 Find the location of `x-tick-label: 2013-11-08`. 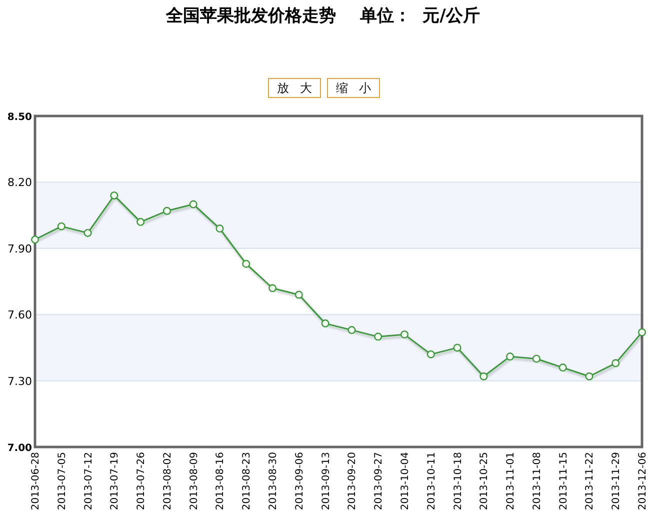

x-tick-label: 2013-11-08 is located at coordinates (537, 481).